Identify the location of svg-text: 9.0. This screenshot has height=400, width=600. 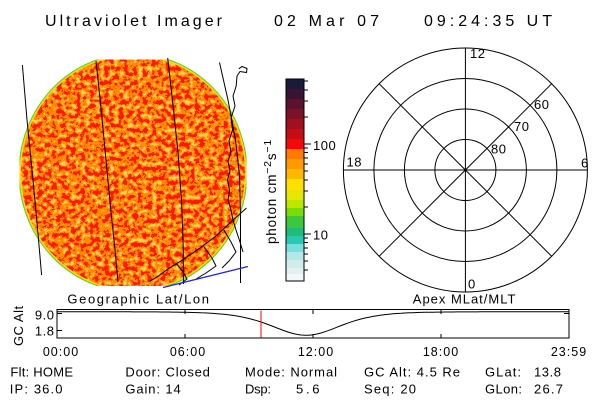
(45, 315).